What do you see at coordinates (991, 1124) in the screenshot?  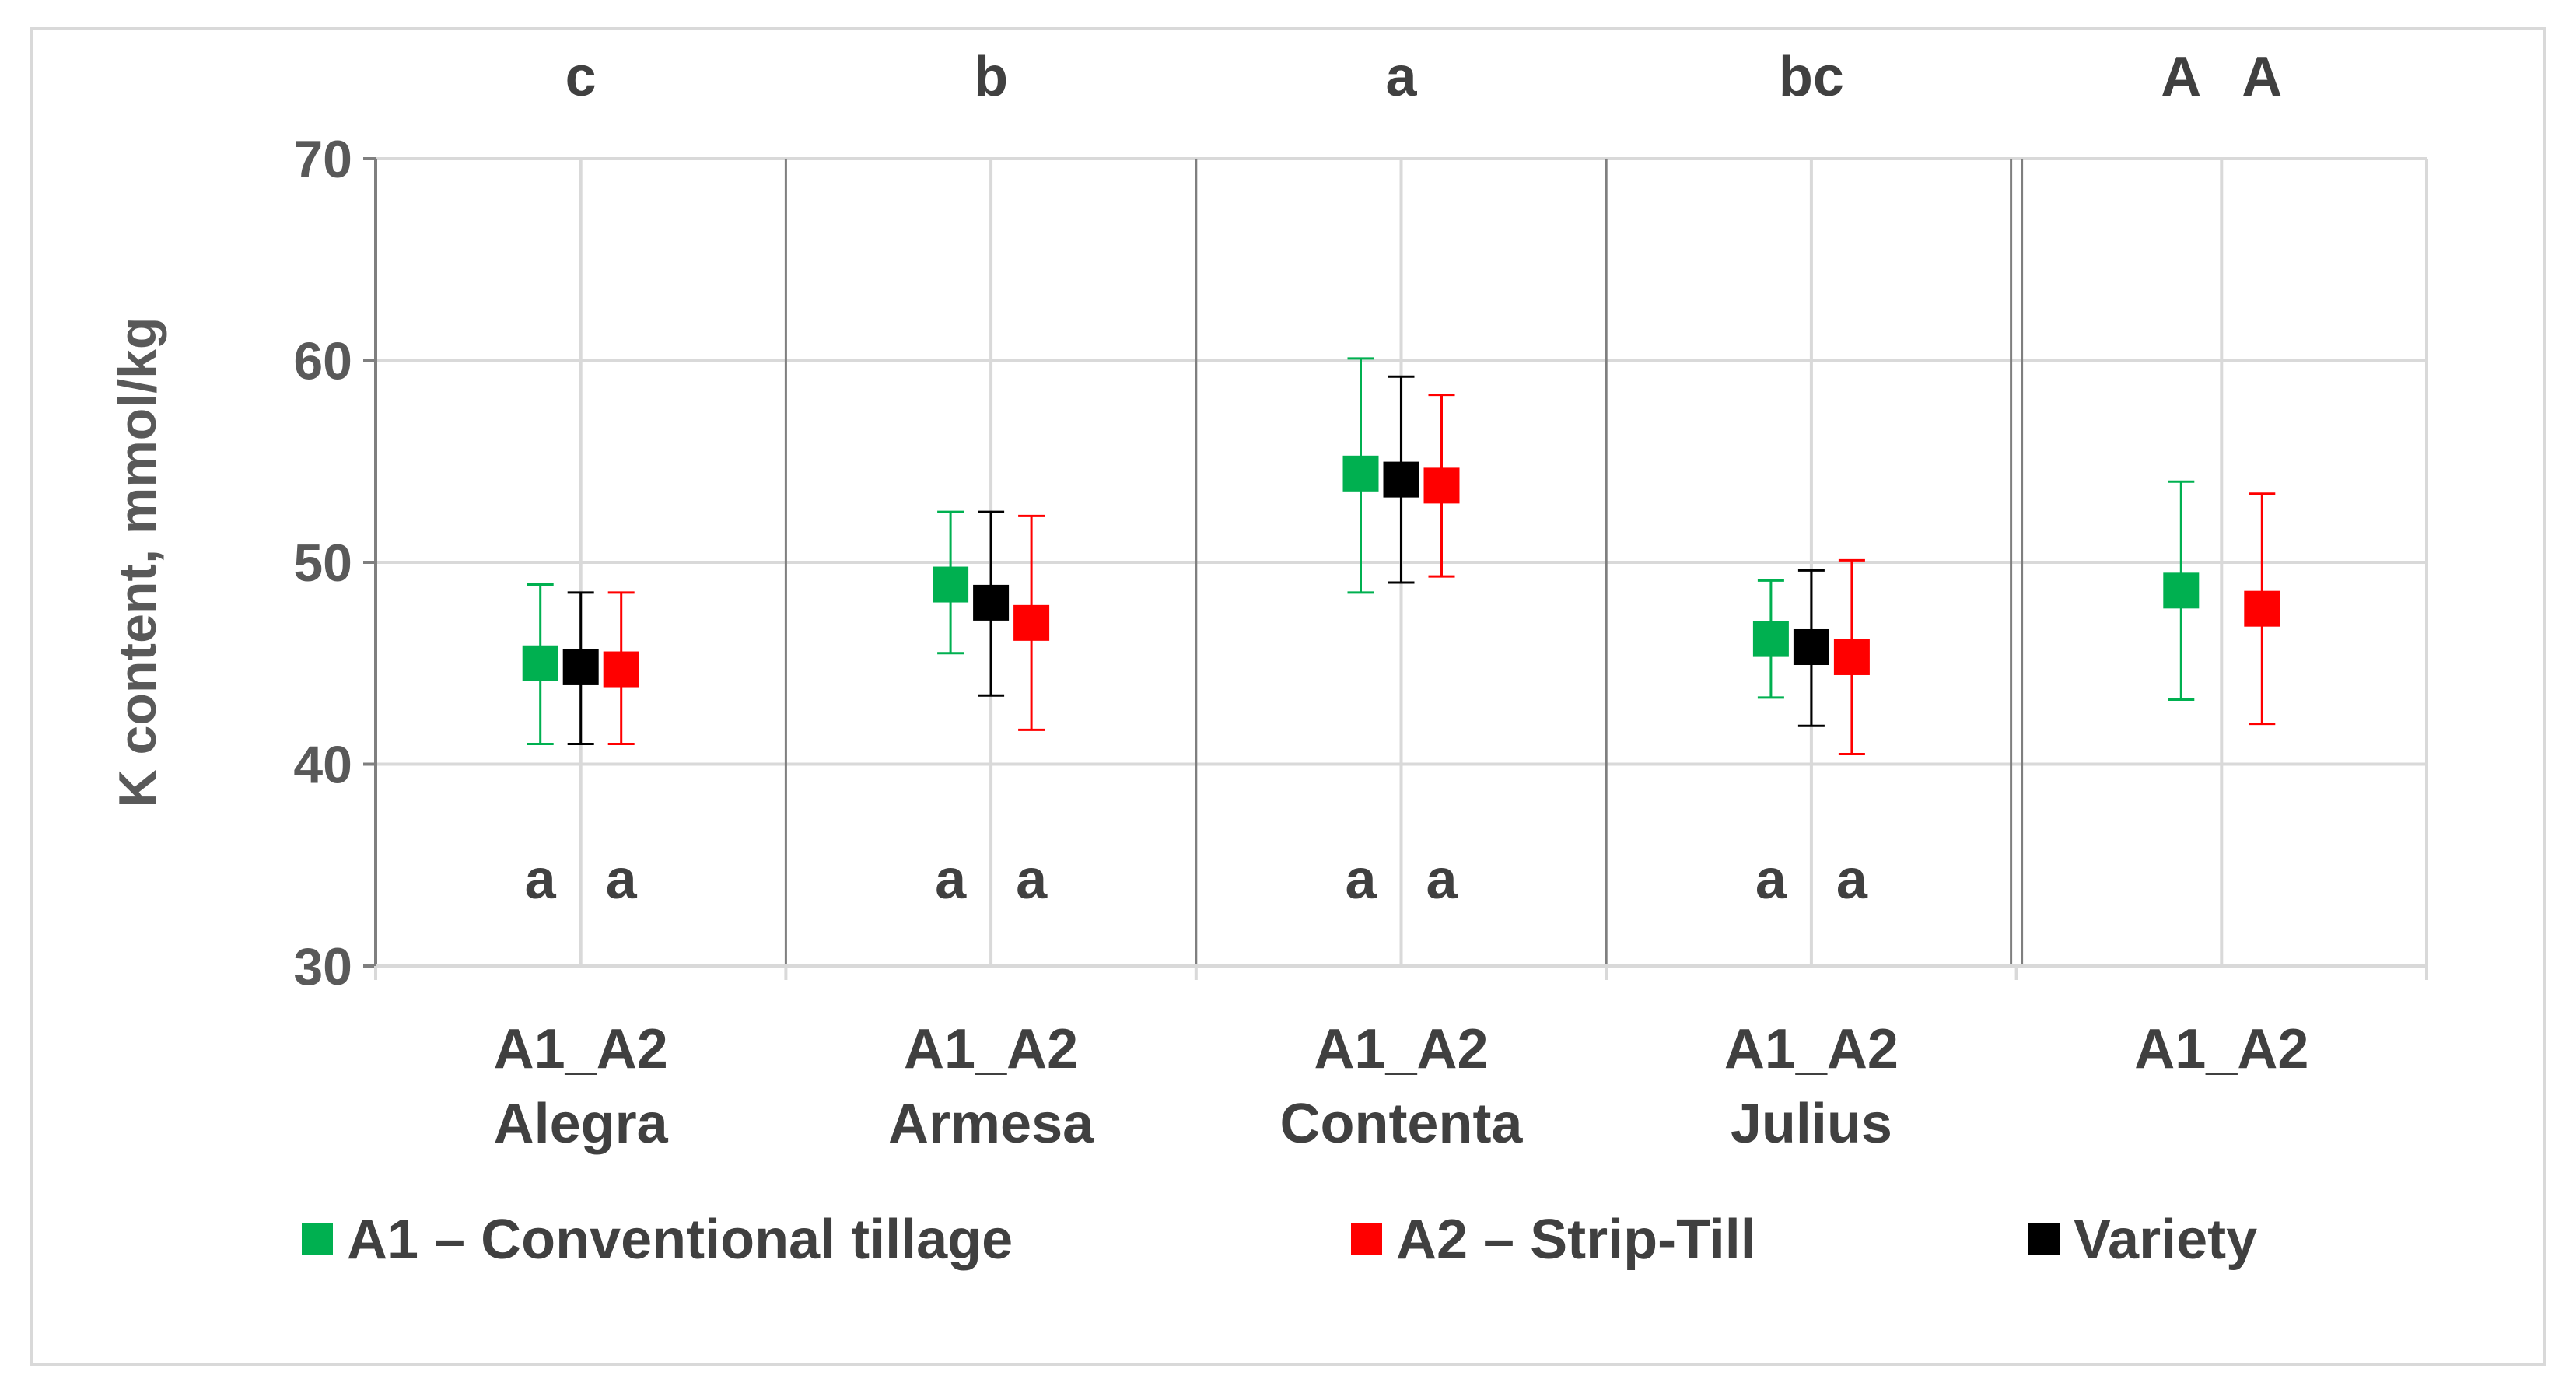 I see `x-category-label: Armesa` at bounding box center [991, 1124].